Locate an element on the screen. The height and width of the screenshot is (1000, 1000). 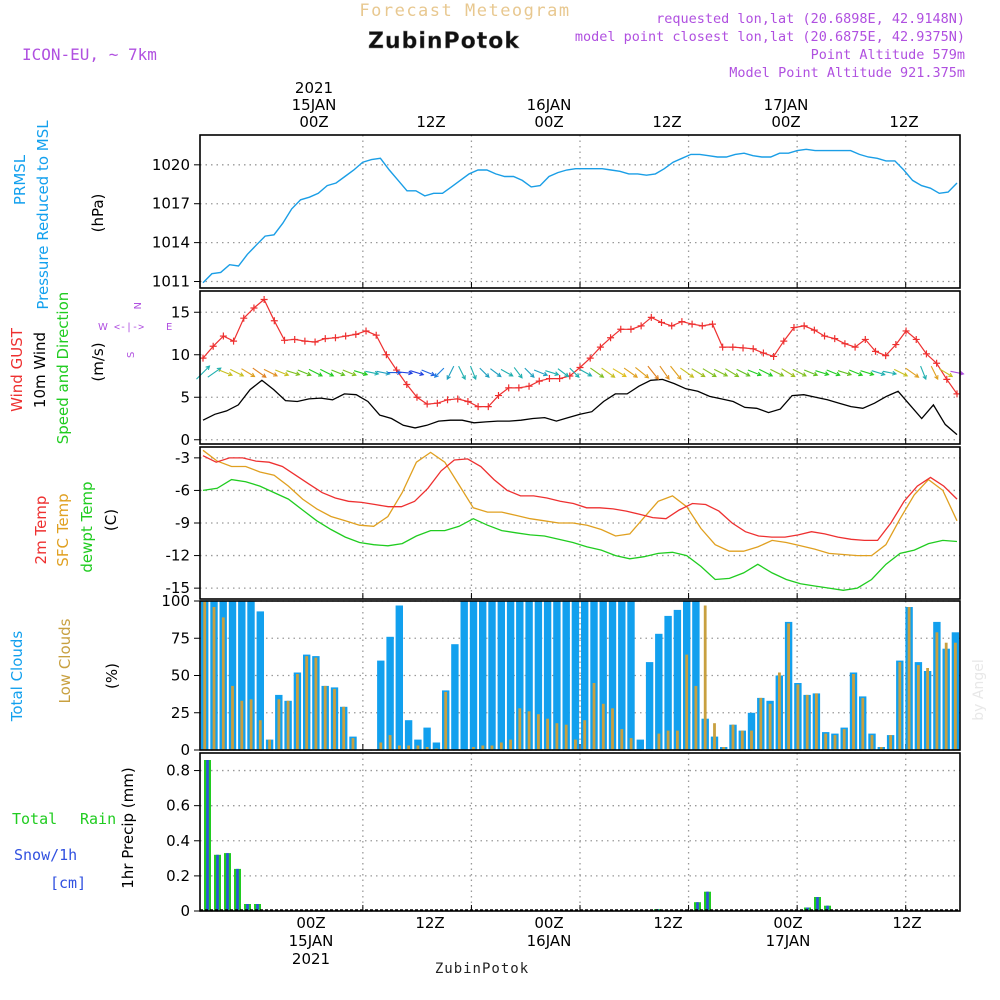
precip-panel: 0 0.2 0.4 0.6 0.8 is located at coordinates (563, 836).